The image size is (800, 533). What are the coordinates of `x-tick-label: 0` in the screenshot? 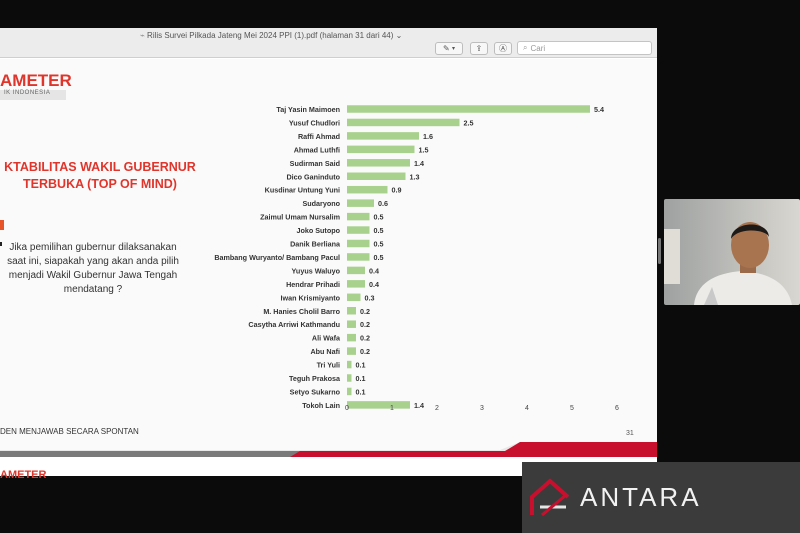 It's located at (347, 408).